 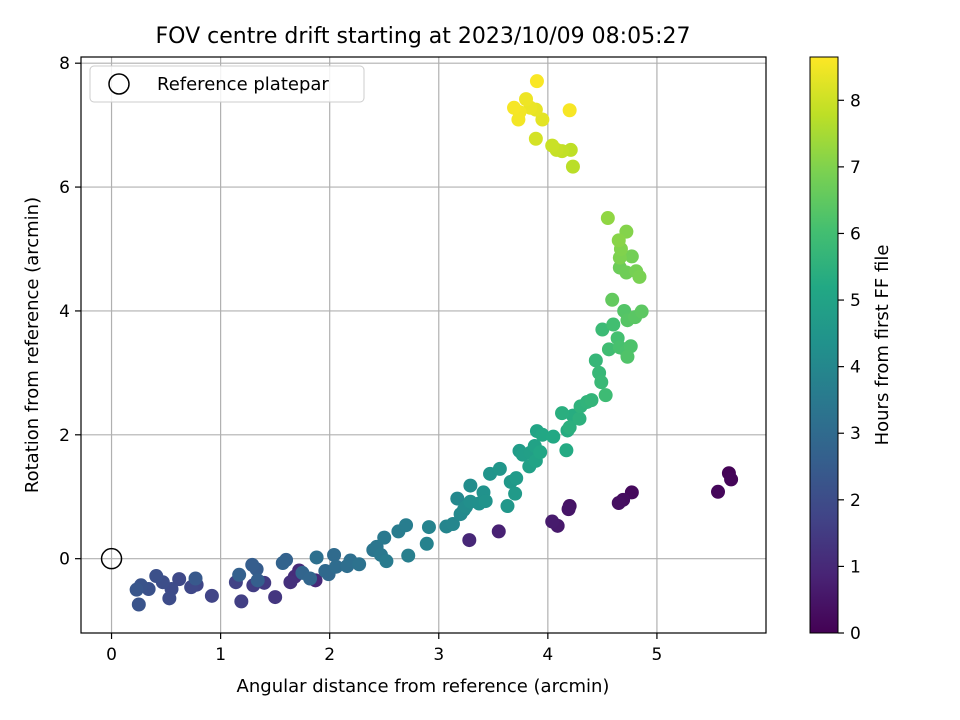 I want to click on colorbar-tick-label: 1, so click(x=855, y=567).